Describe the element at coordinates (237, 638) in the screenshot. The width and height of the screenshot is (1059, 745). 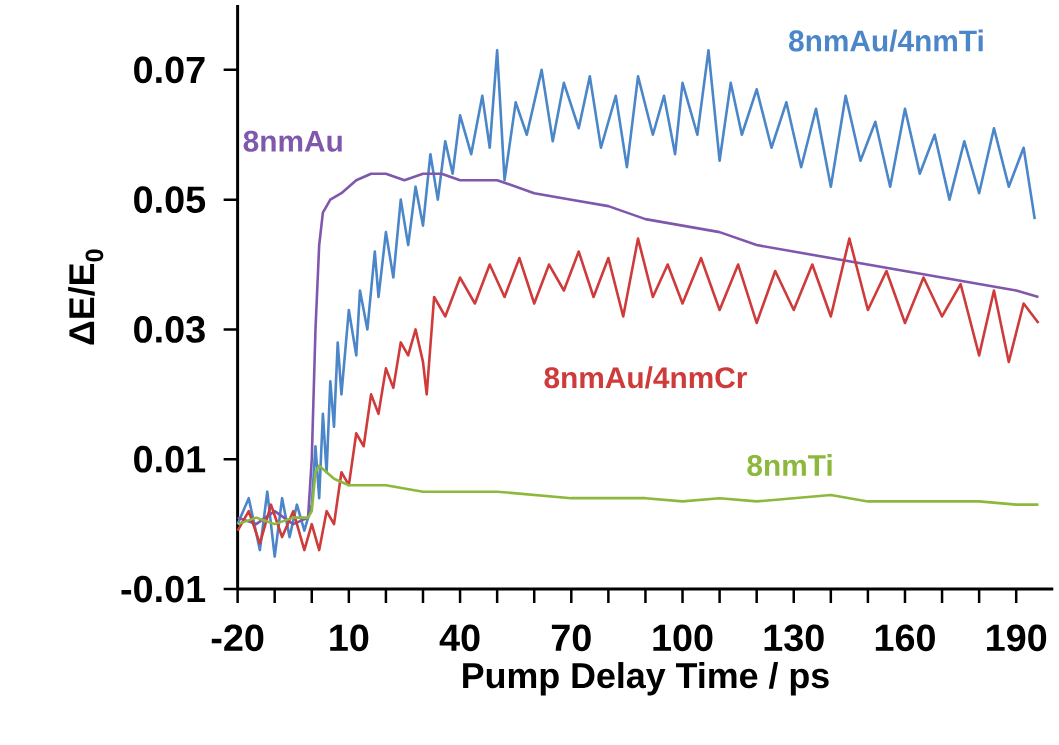
I see `x-tick-label: -20` at that location.